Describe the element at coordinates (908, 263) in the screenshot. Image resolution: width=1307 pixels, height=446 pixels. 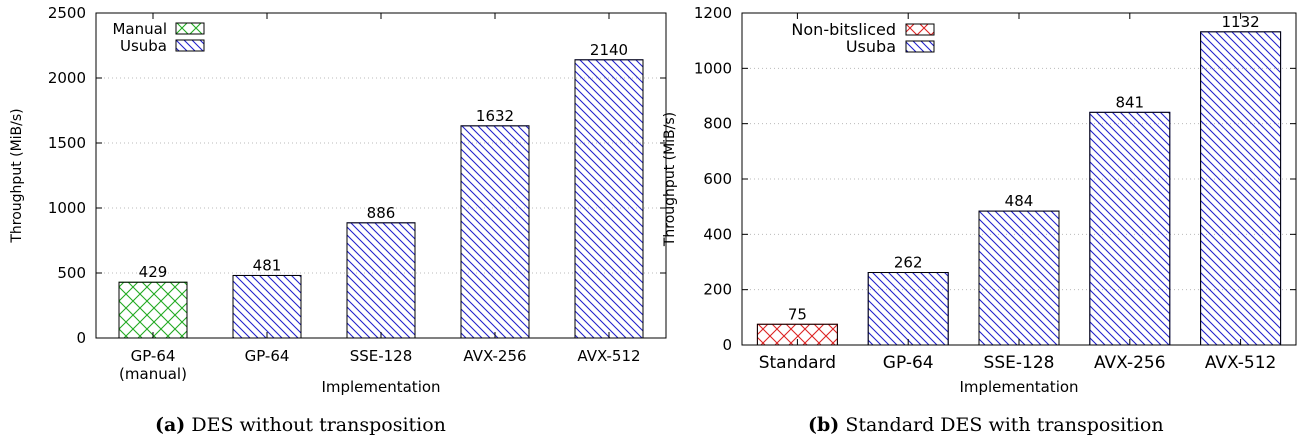
I see `data-label: 262` at that location.